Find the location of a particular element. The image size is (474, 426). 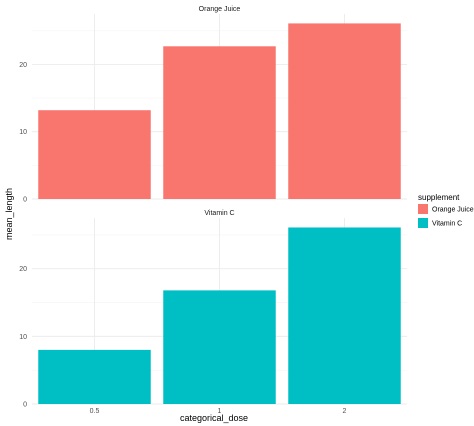

x-tick-label: 0.5 is located at coordinates (95, 411).